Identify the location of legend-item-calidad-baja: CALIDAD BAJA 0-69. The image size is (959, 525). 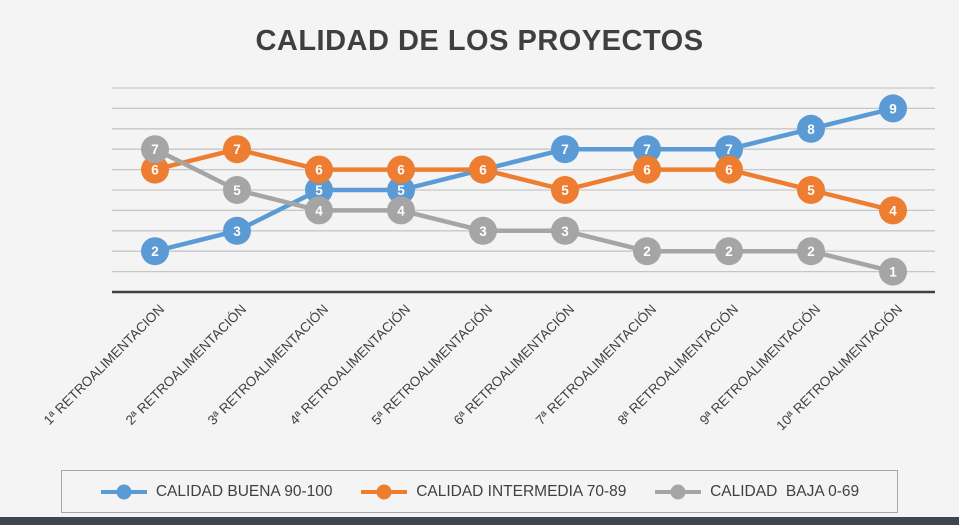
(756, 492).